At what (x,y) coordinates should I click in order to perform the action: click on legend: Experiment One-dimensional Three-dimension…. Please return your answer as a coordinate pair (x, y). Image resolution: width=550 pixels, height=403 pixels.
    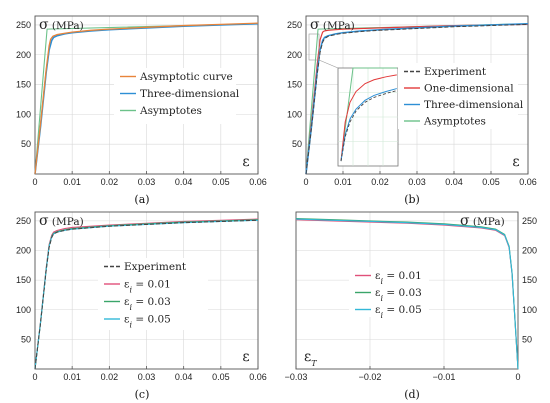
    Looking at the image, I should click on (461, 96).